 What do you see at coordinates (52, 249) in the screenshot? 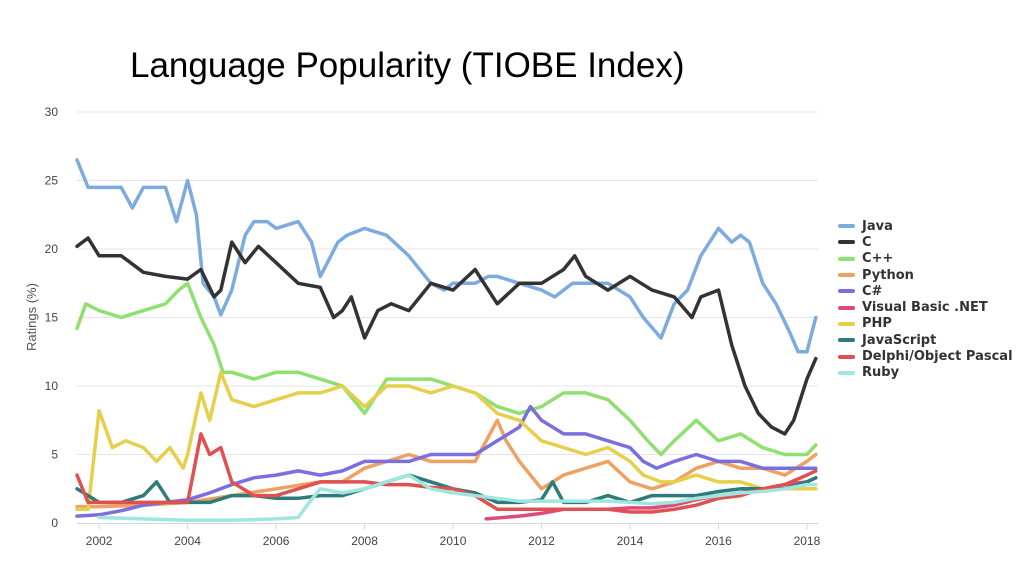
I see `y-tick-label: 20` at bounding box center [52, 249].